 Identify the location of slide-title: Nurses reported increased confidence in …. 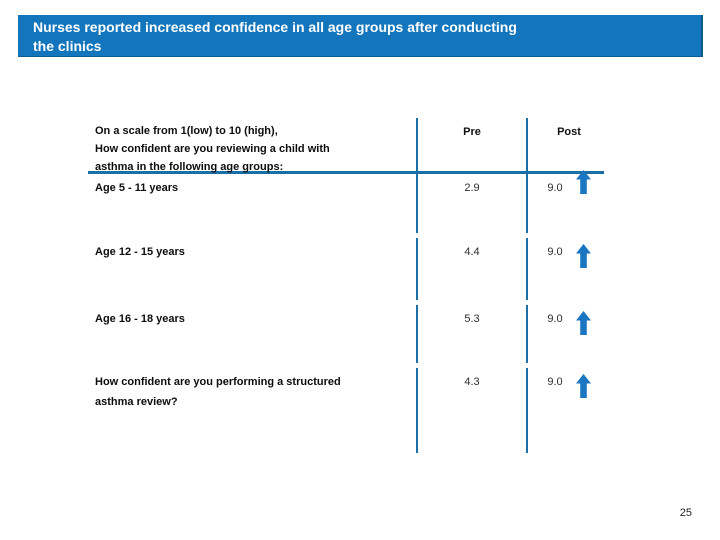
(275, 36).